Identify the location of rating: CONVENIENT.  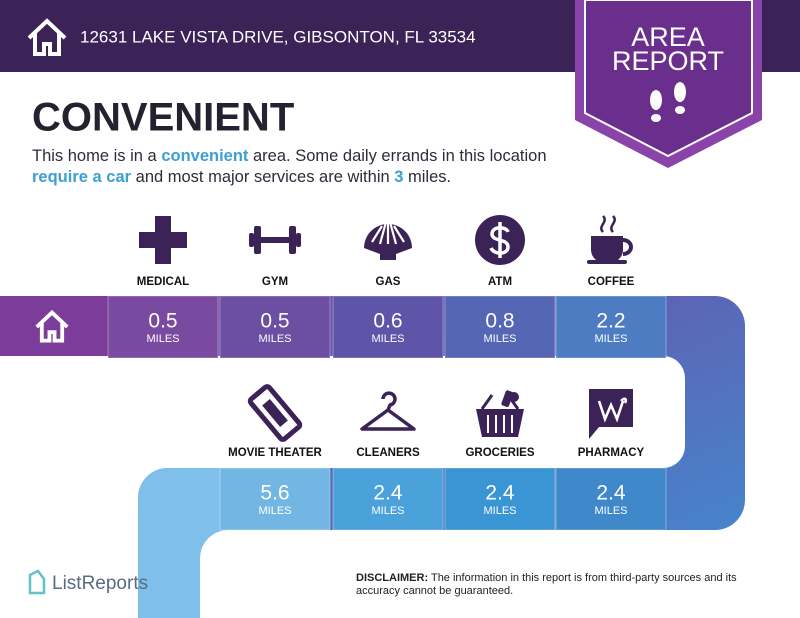
(163, 118).